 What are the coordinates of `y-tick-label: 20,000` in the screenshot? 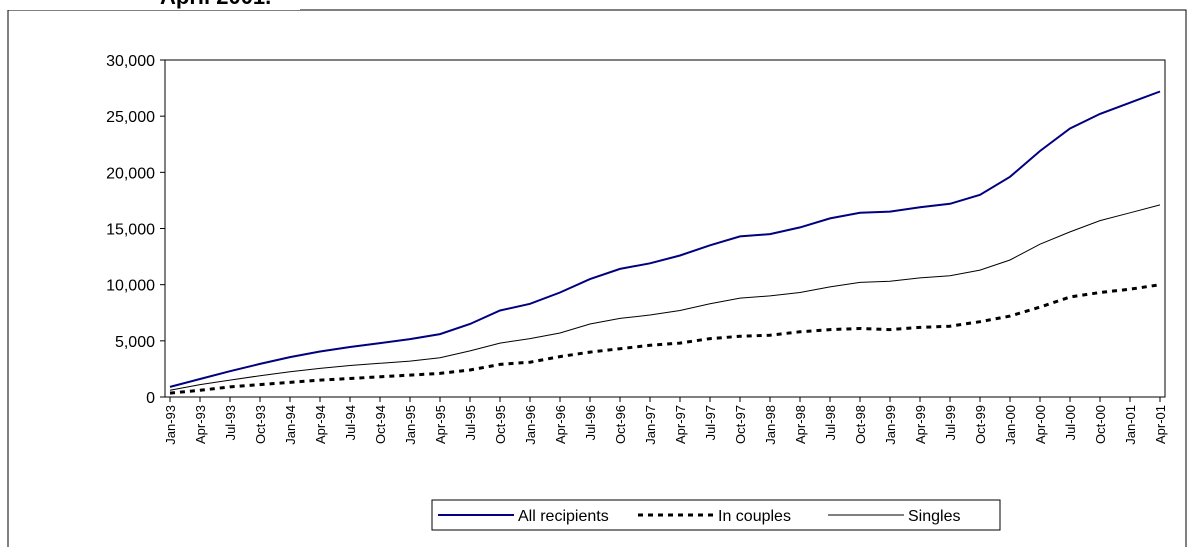 It's located at (130, 173).